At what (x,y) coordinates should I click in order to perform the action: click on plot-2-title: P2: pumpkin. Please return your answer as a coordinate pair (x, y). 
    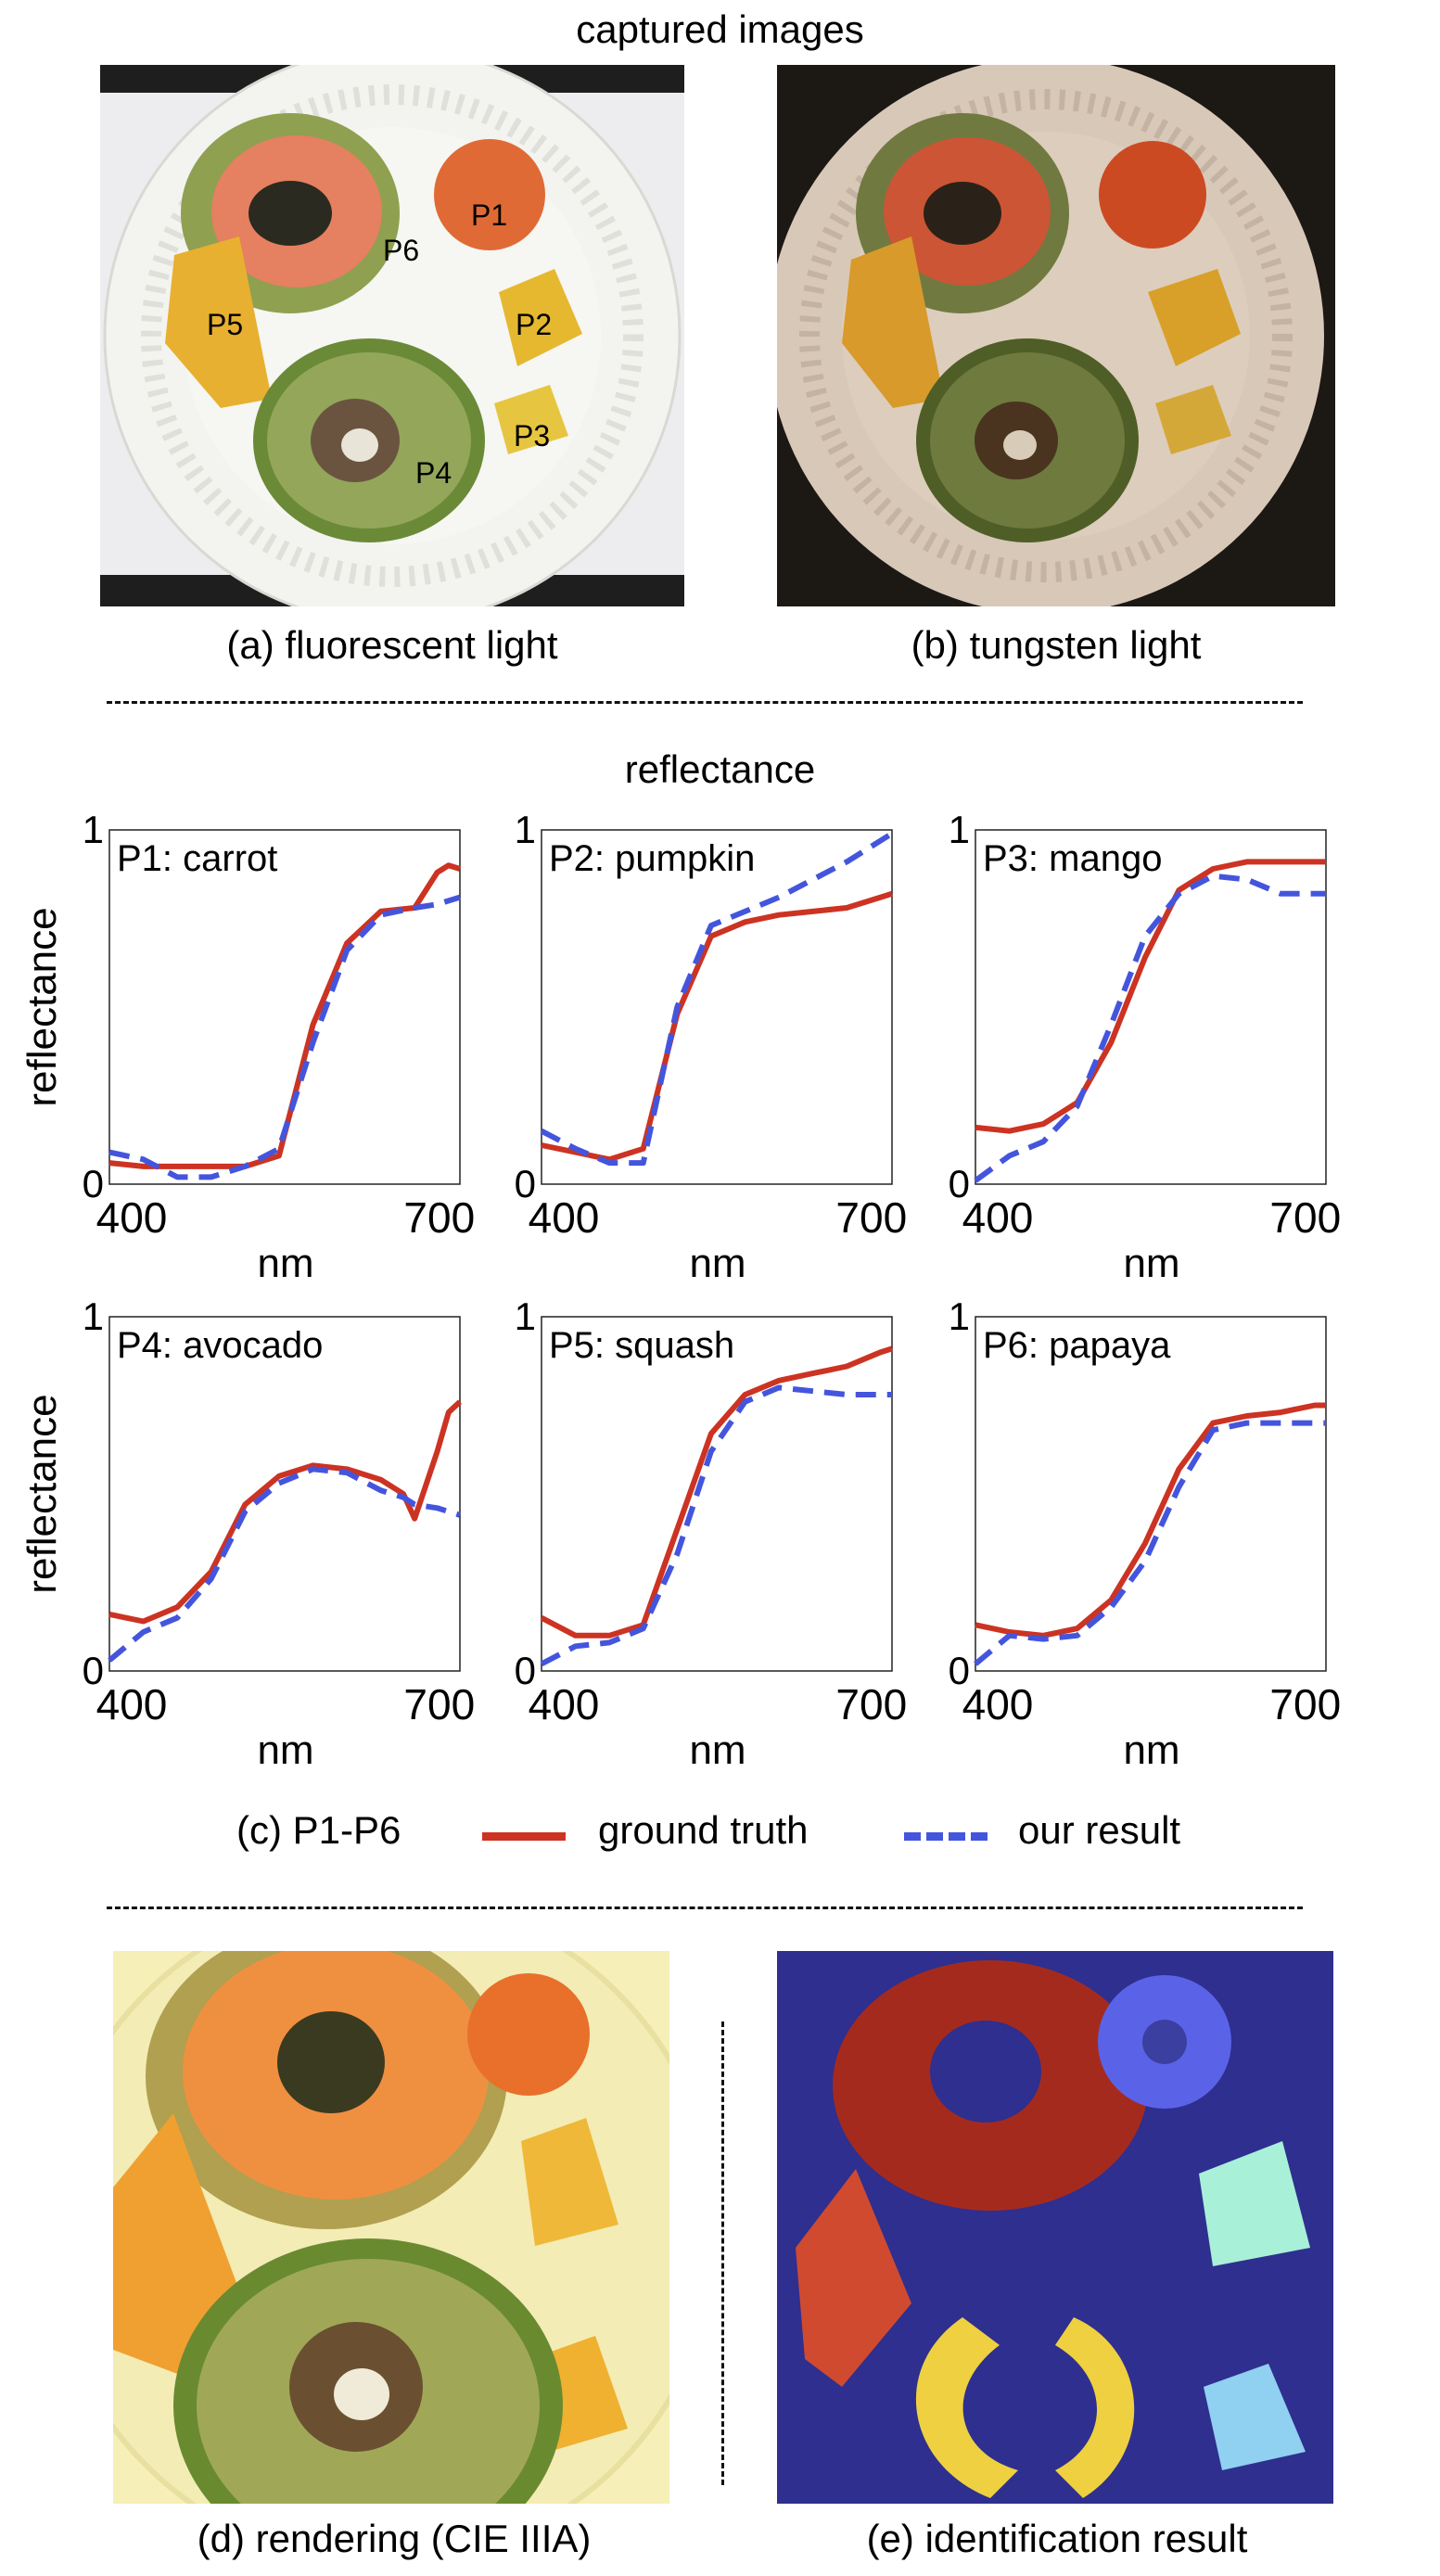
    Looking at the image, I should click on (652, 859).